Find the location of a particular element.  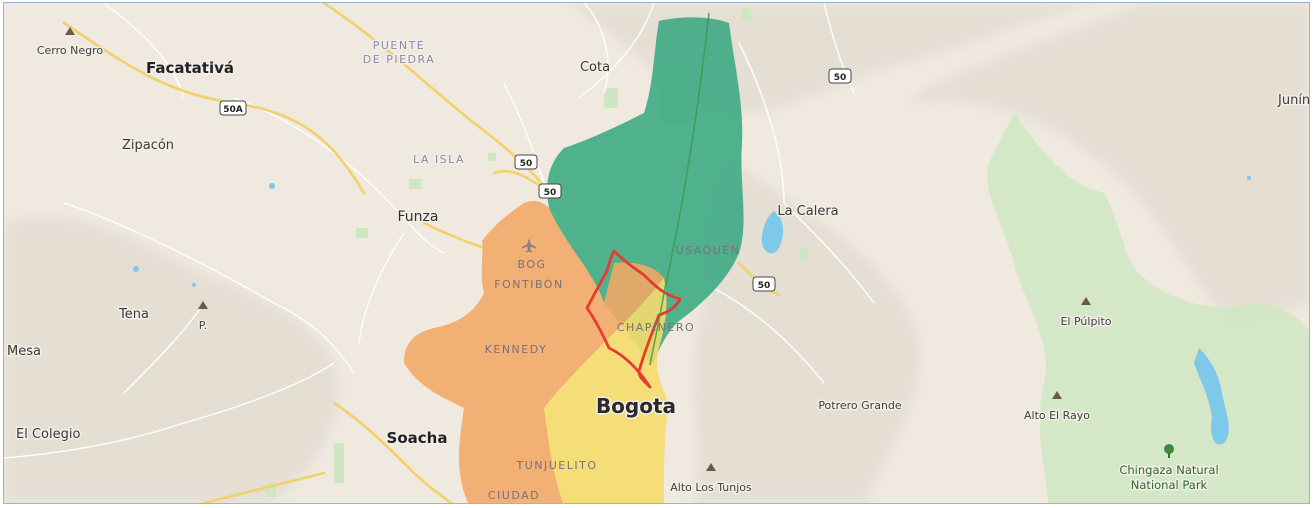

zone-divider-line is located at coordinates (679, 189).